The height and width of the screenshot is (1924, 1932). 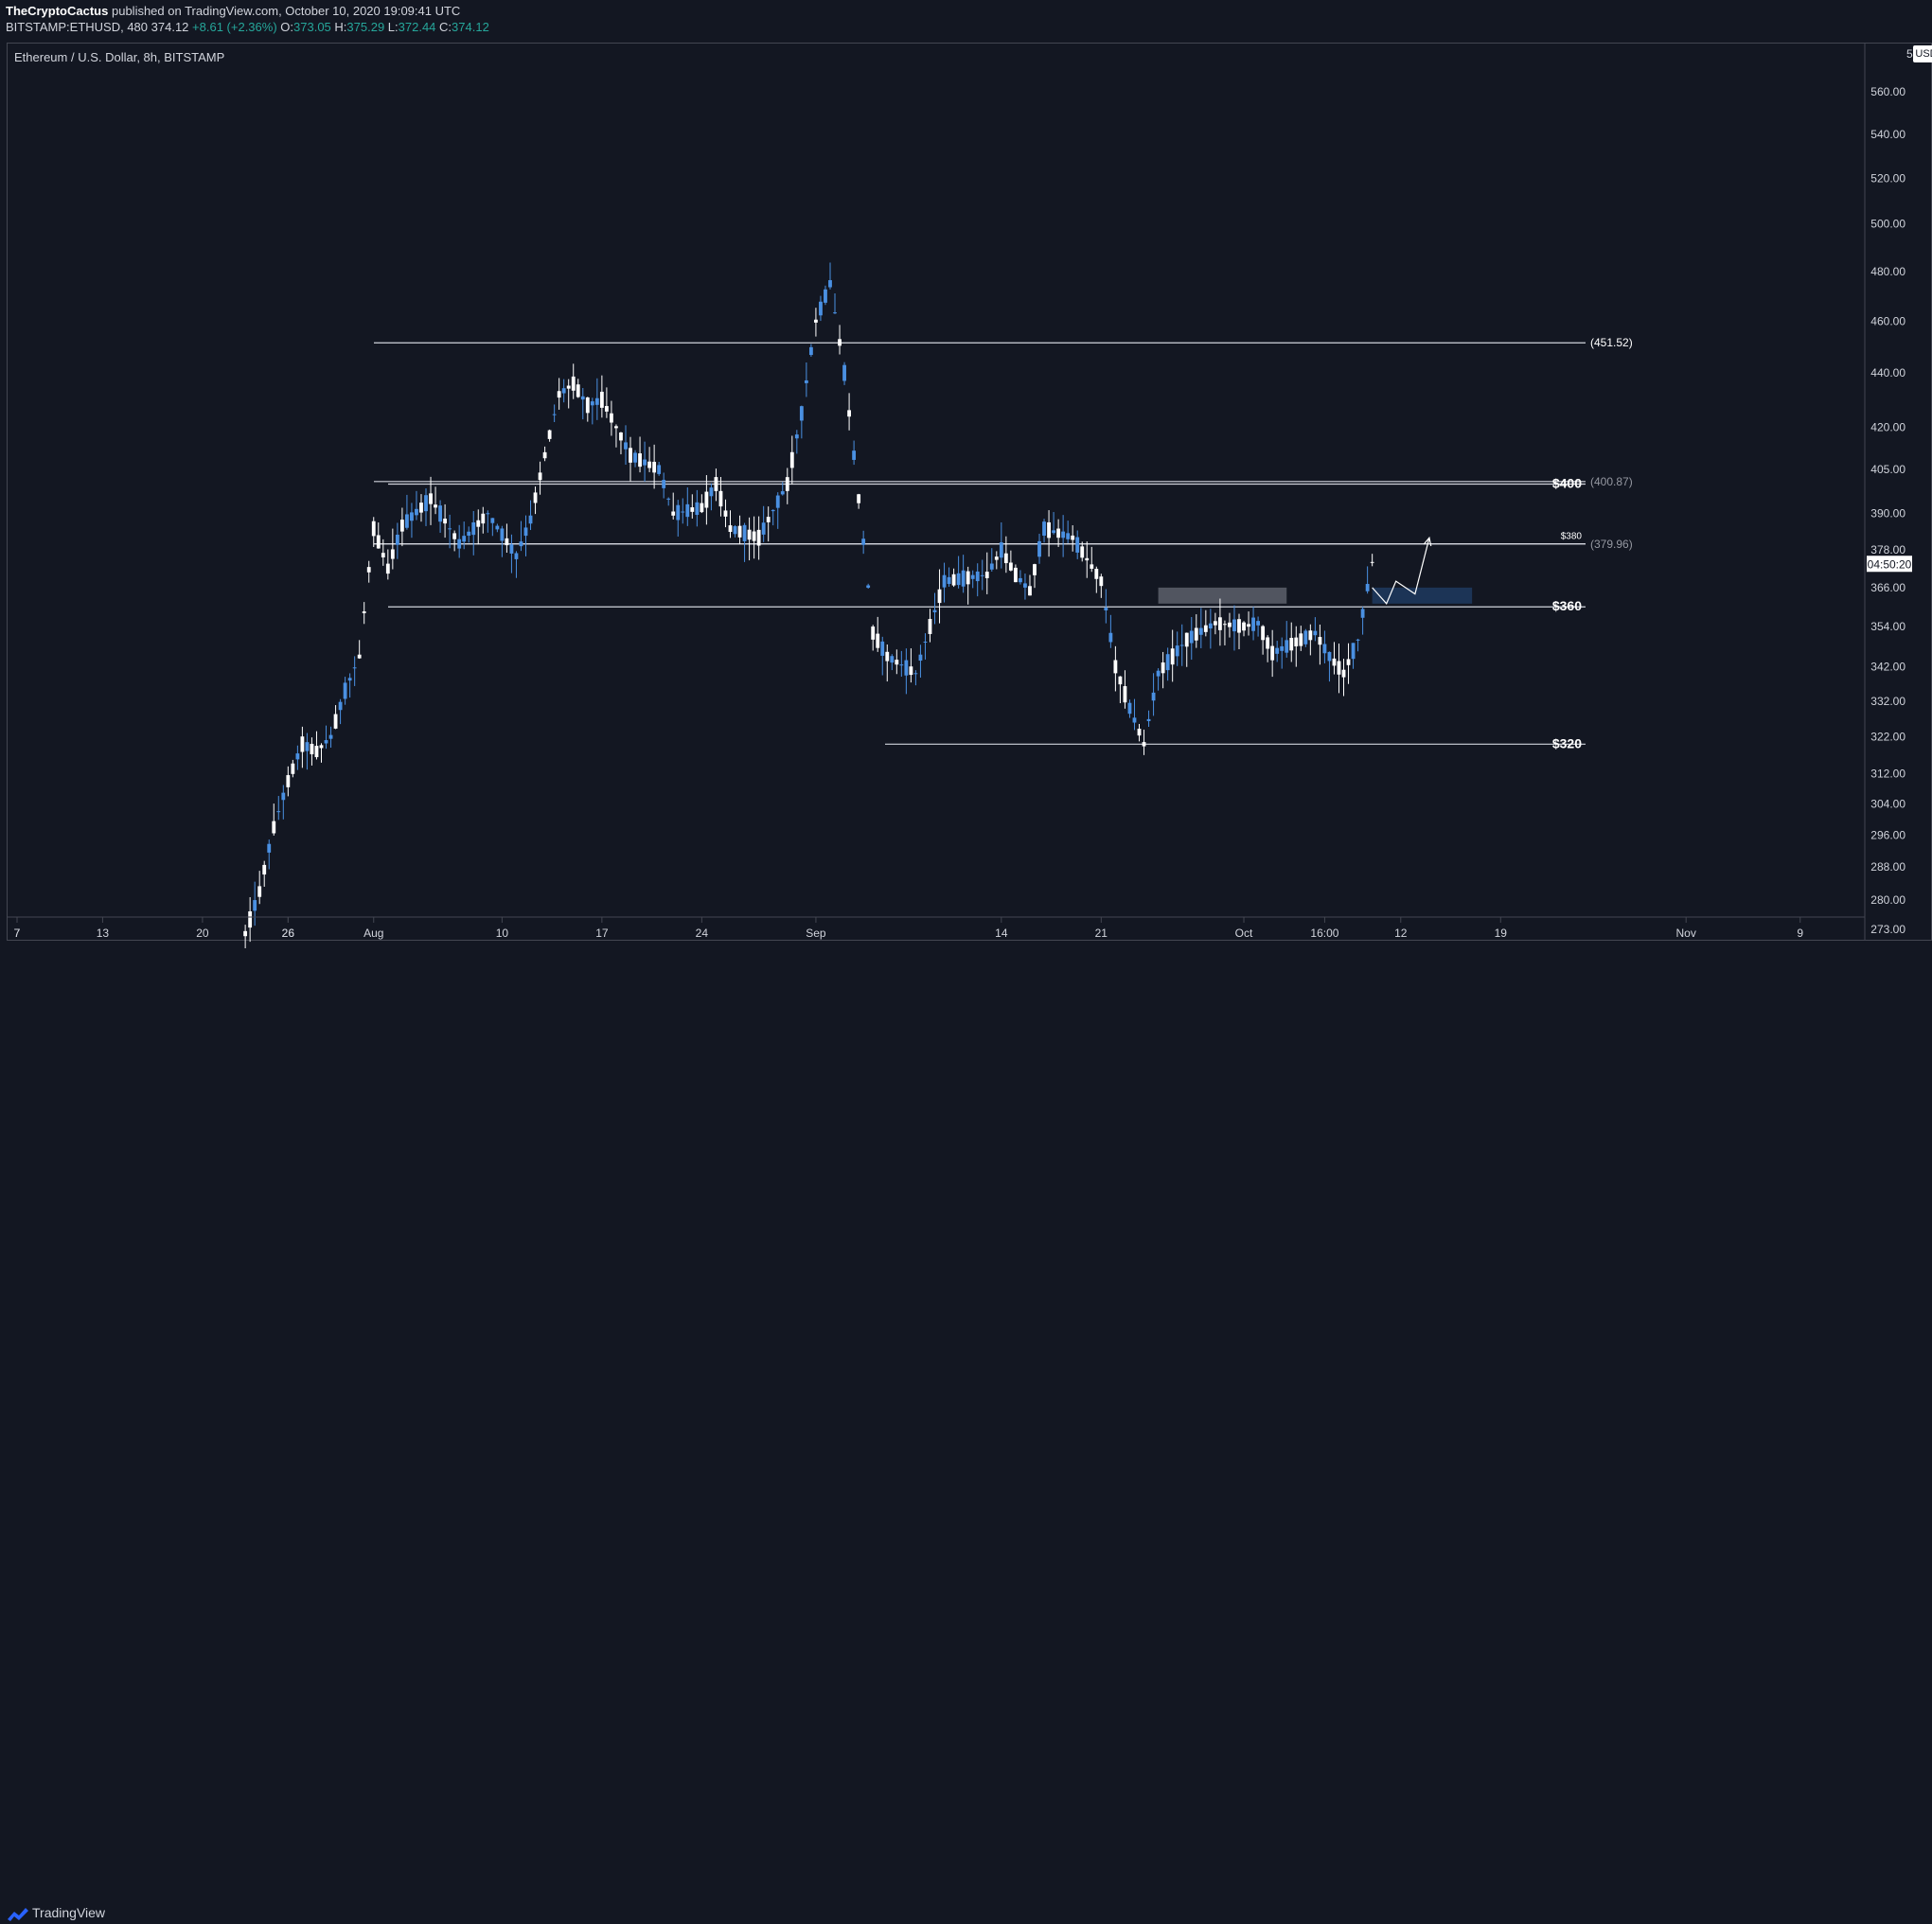 What do you see at coordinates (1887, 426) in the screenshot?
I see `price-tick-label: 420.00` at bounding box center [1887, 426].